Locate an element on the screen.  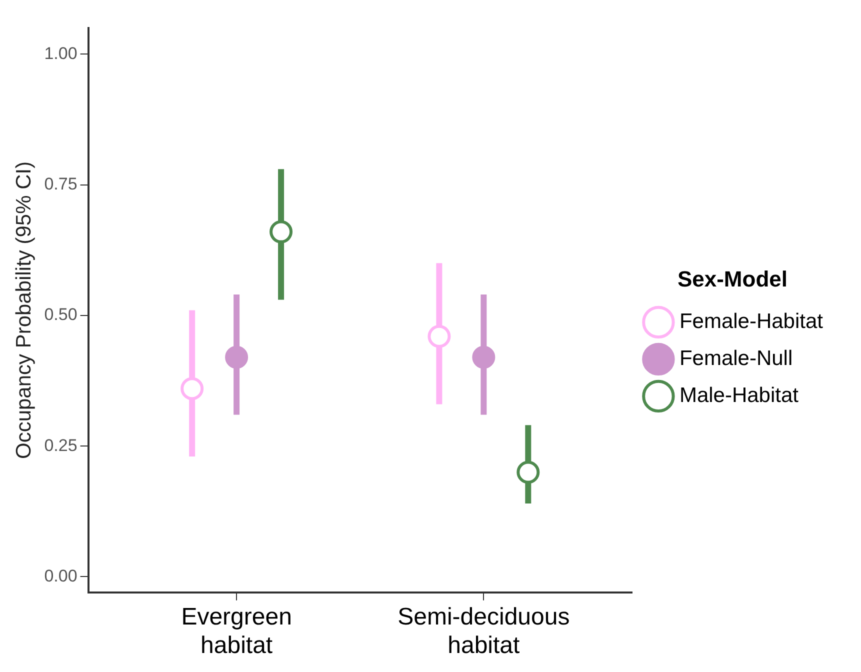
y-tick-label: 0.75 is located at coordinates (61, 184).